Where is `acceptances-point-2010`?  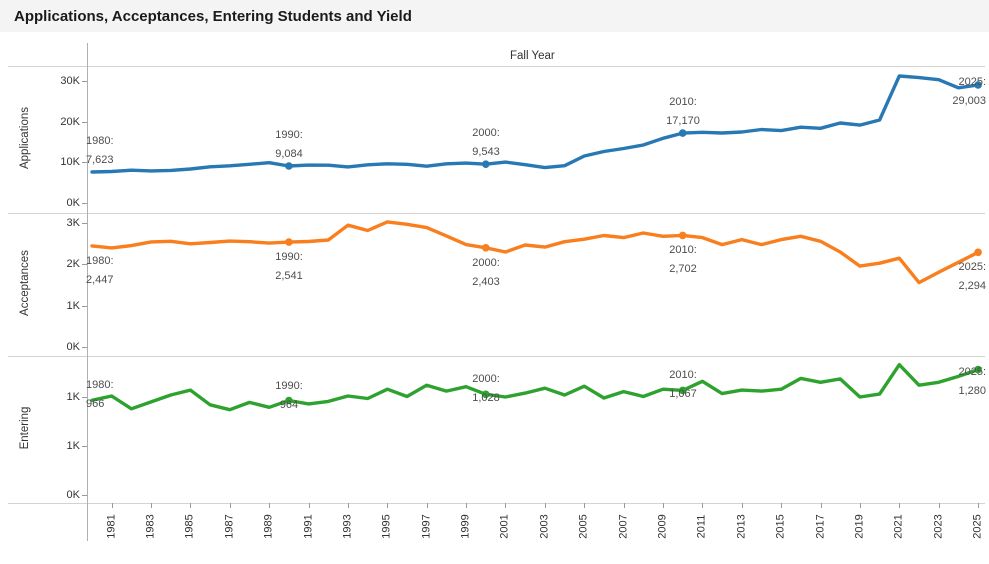 acceptances-point-2010 is located at coordinates (682, 235).